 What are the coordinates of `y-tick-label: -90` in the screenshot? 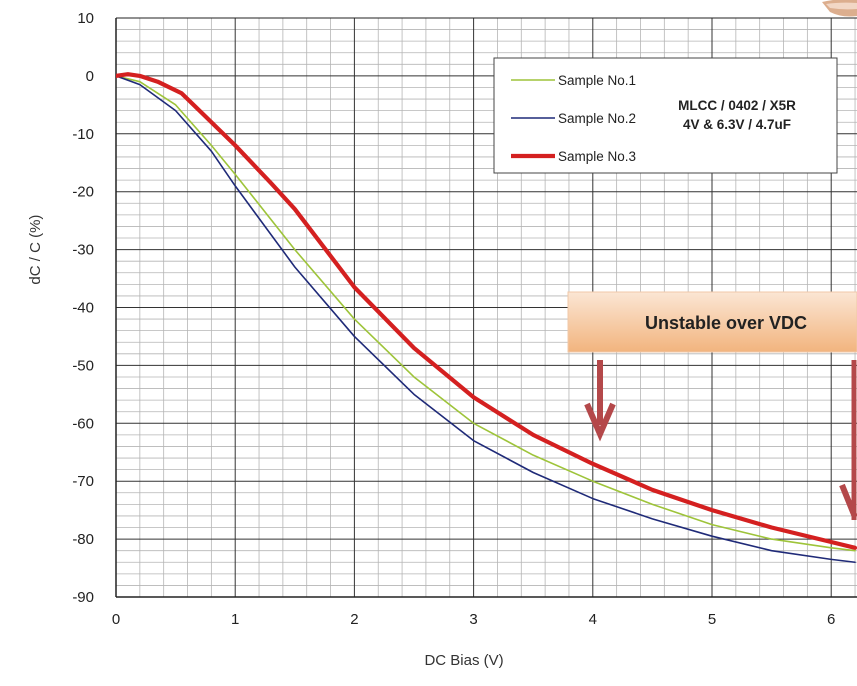 It's located at (83, 597).